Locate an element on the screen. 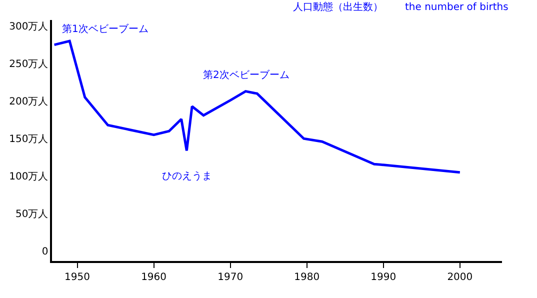  y-tick-label: 100万人 is located at coordinates (28, 177).